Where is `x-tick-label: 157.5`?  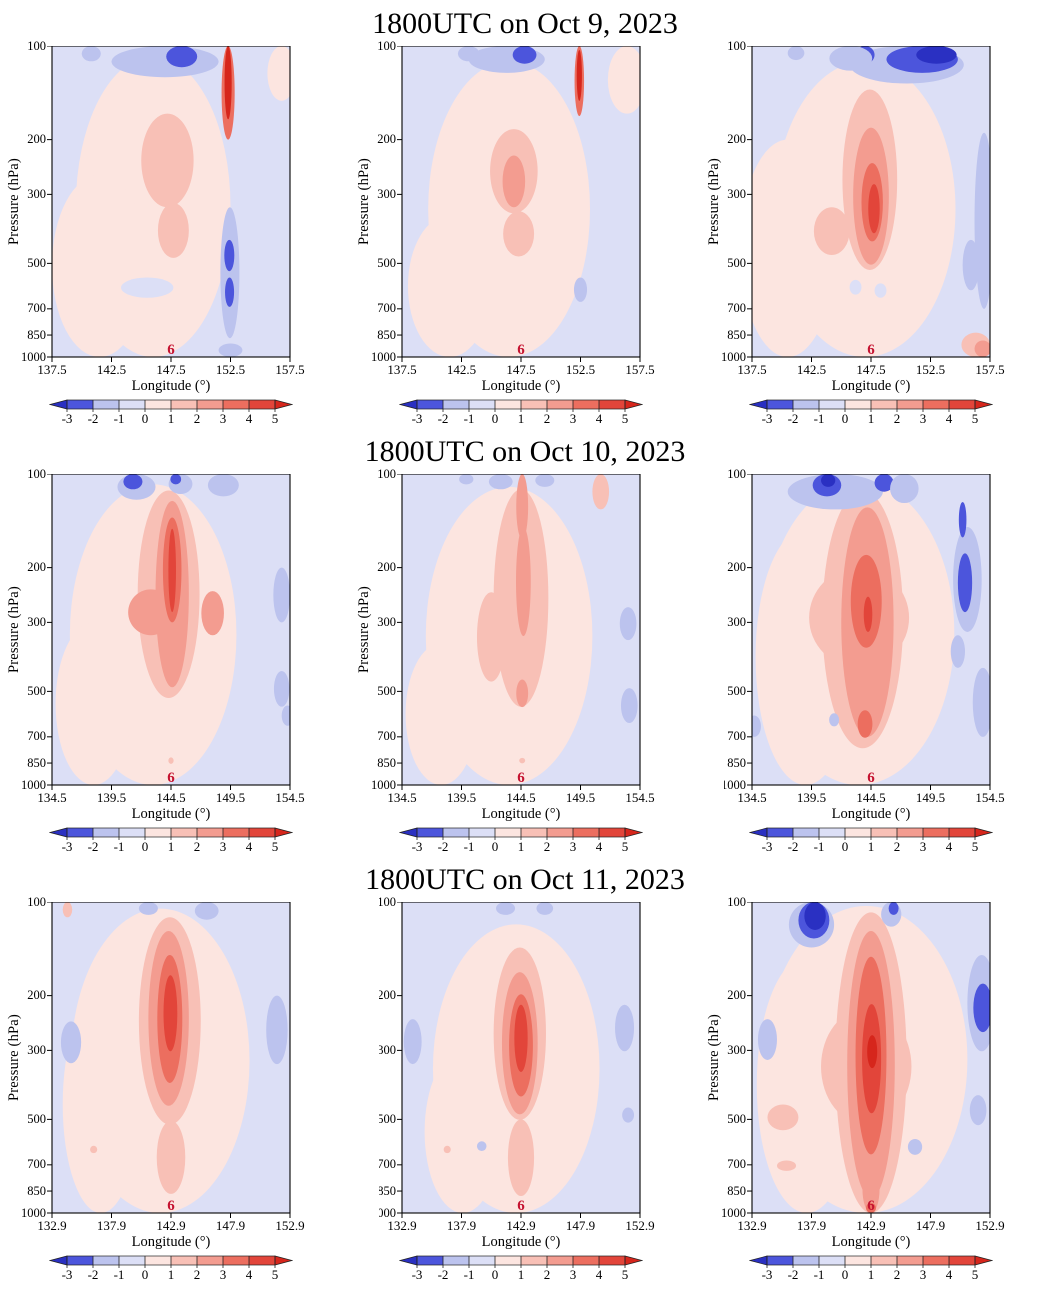 x-tick-label: 157.5 is located at coordinates (640, 369).